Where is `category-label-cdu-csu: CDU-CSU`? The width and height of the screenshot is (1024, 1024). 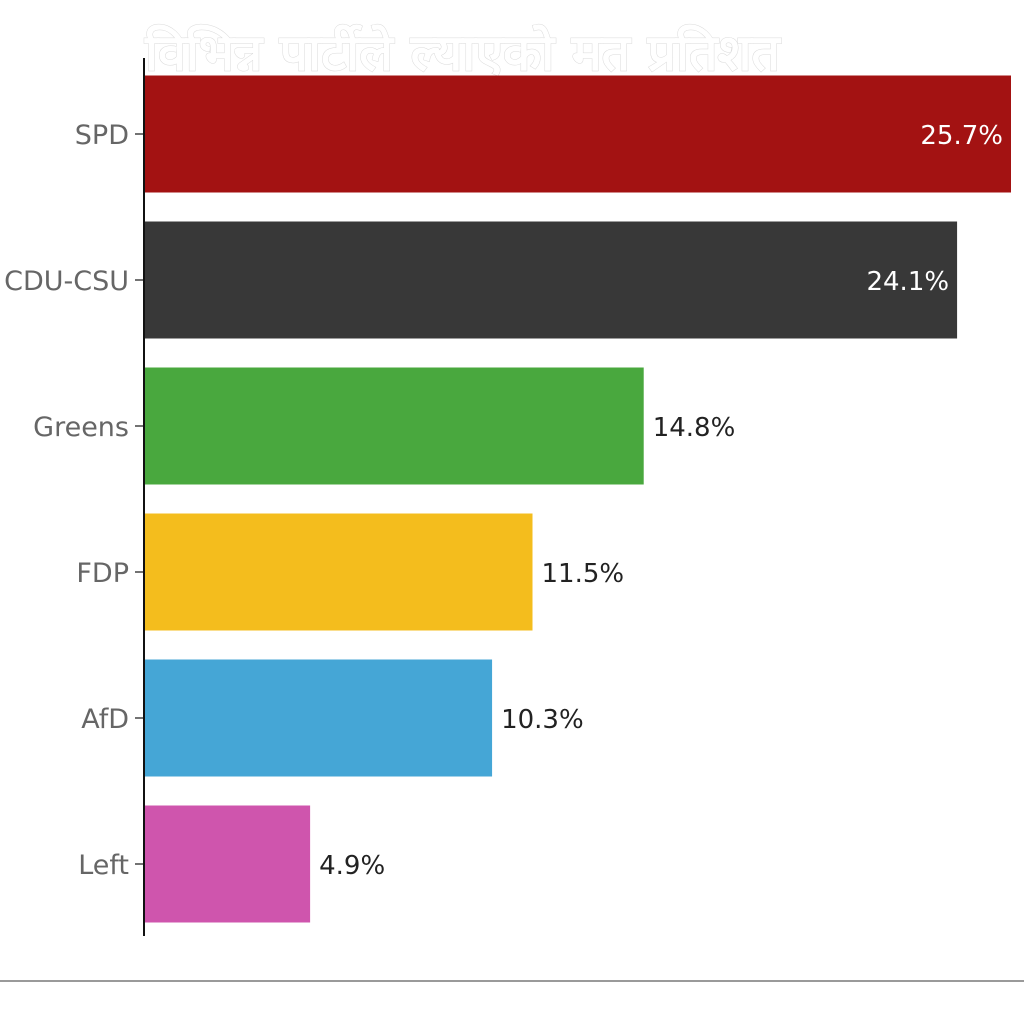
category-label-cdu-csu: CDU-CSU is located at coordinates (66, 281).